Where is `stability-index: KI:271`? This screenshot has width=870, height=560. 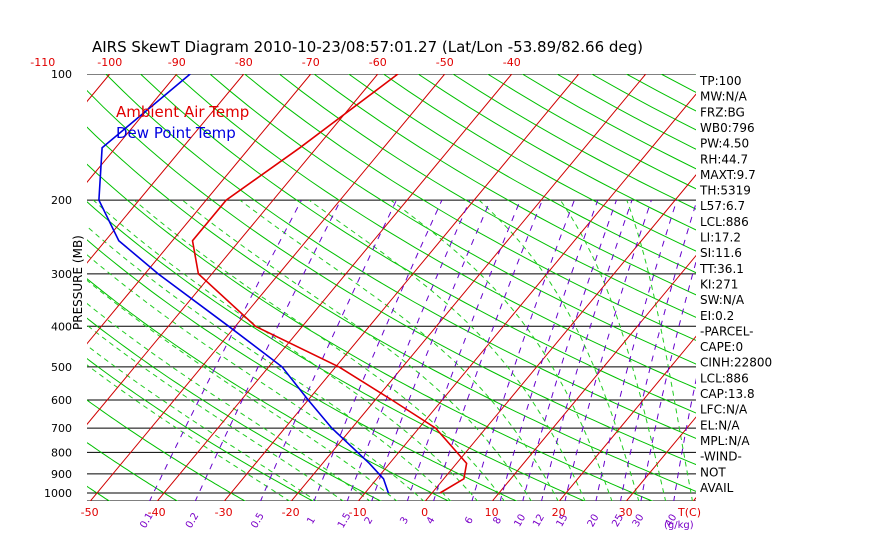 stability-index: KI:271 is located at coordinates (719, 284).